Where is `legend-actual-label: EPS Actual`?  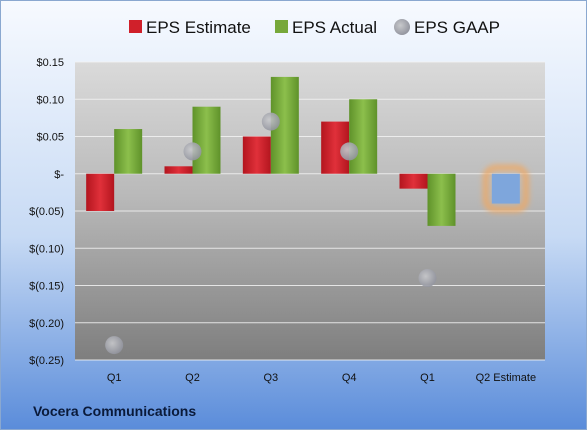
legend-actual-label: EPS Actual is located at coordinates (334, 27).